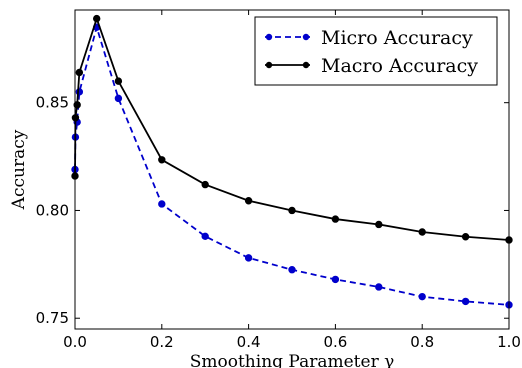 The image size is (522, 368). Describe the element at coordinates (371, 52) in the screenshot. I see `legend-entries: Micro Accuracy Macro Accuracy` at that location.